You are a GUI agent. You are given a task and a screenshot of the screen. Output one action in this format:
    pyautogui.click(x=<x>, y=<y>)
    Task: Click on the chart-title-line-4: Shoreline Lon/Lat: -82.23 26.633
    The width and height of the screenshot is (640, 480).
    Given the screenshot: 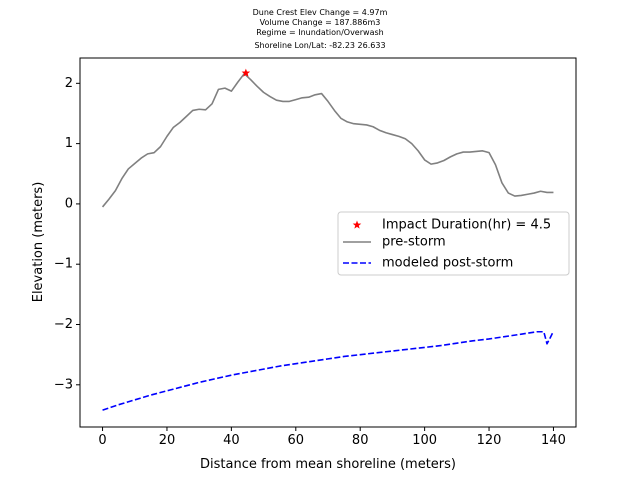 What is the action you would take?
    pyautogui.click(x=320, y=45)
    